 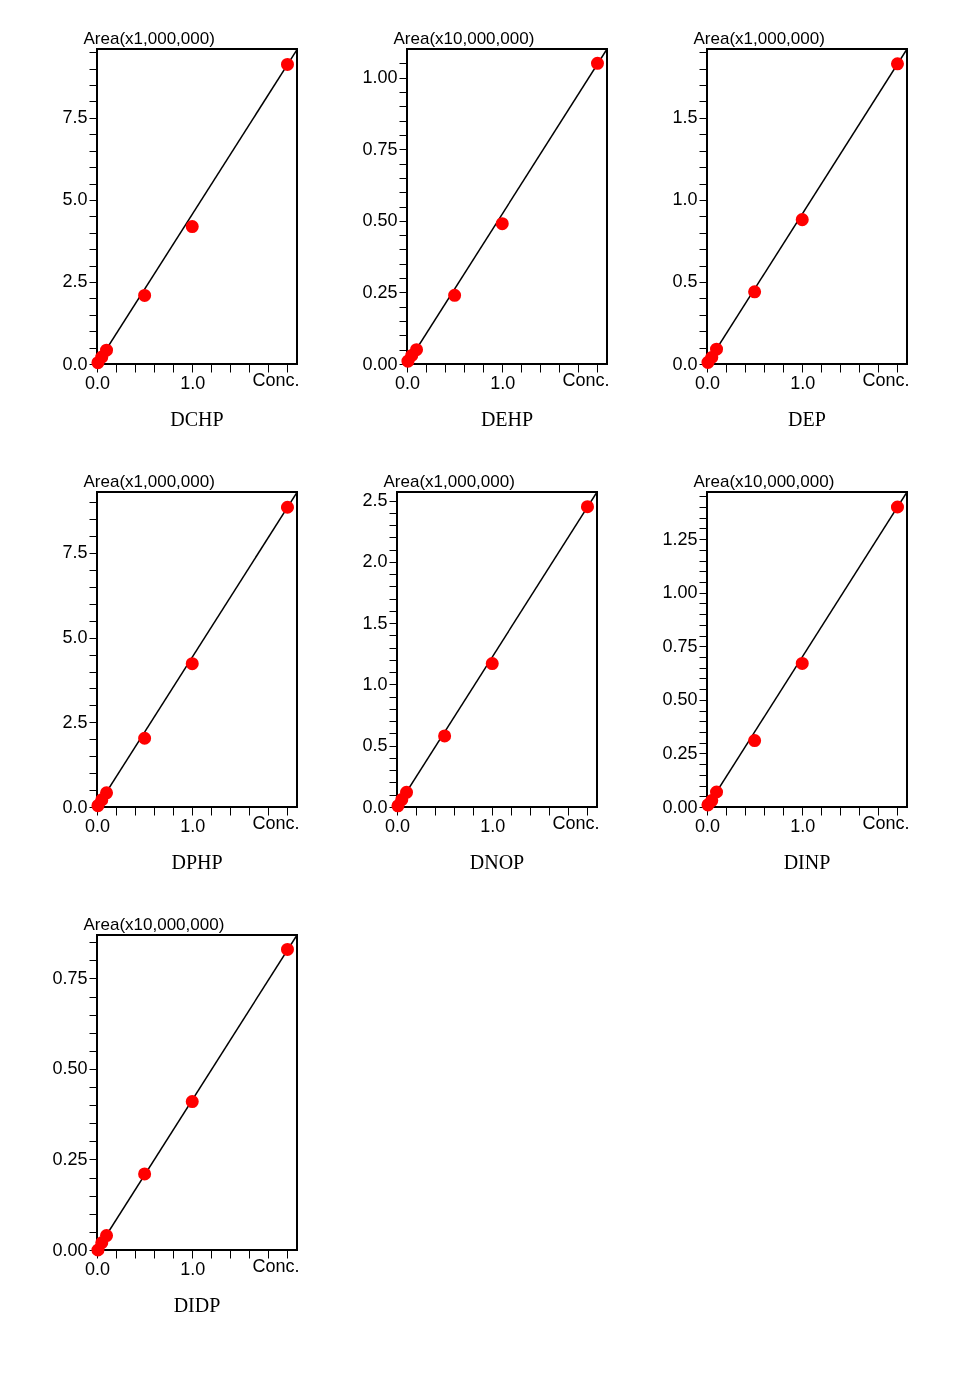 I want to click on y-tick-label: 1.25, so click(x=680, y=538).